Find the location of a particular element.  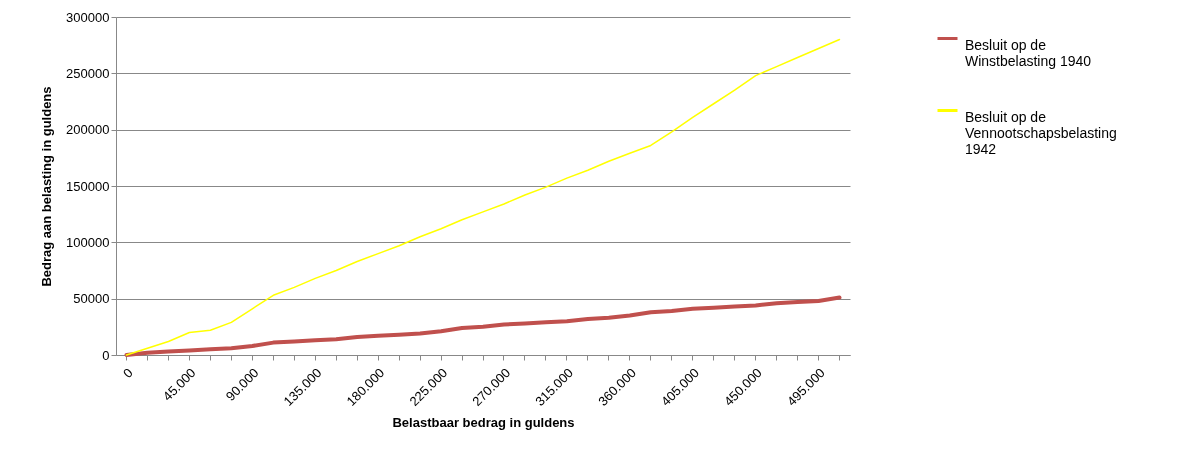

y-tick-label: 250000 is located at coordinates (88, 73).